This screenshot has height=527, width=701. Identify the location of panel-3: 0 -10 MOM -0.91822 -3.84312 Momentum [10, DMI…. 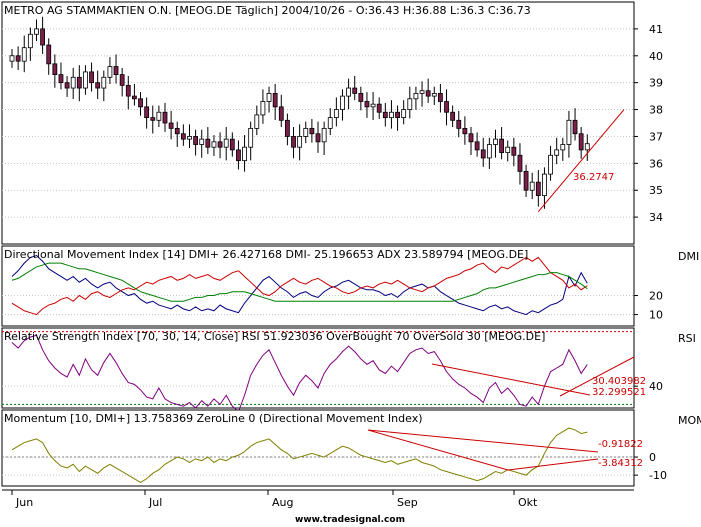
(351, 448).